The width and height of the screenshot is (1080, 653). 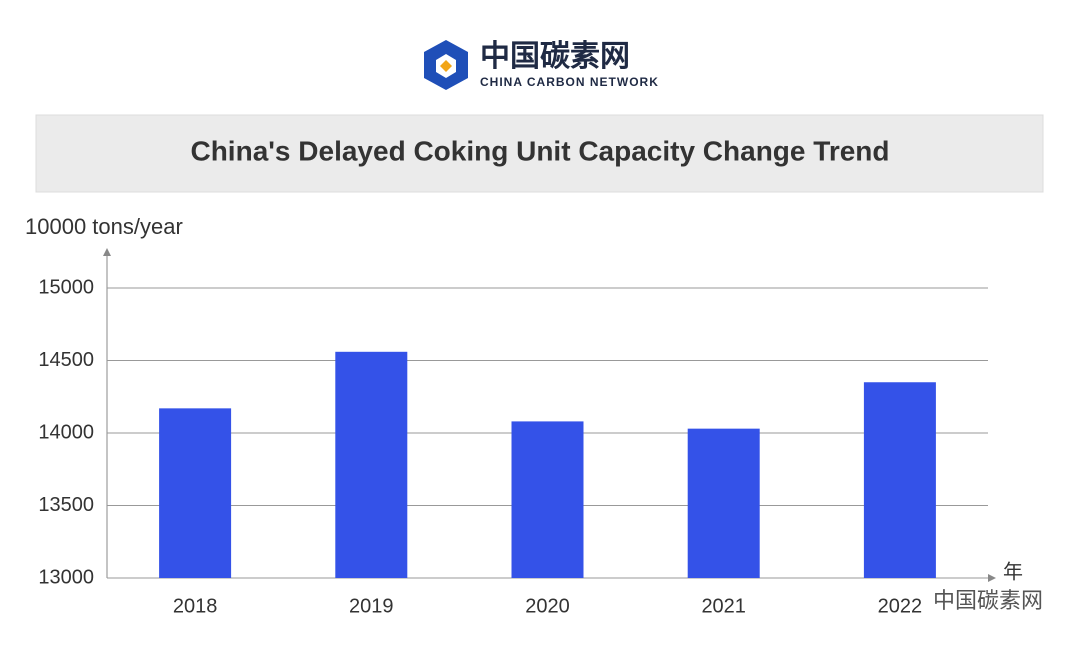 What do you see at coordinates (446, 66) in the screenshot?
I see `logo-icon-dot` at bounding box center [446, 66].